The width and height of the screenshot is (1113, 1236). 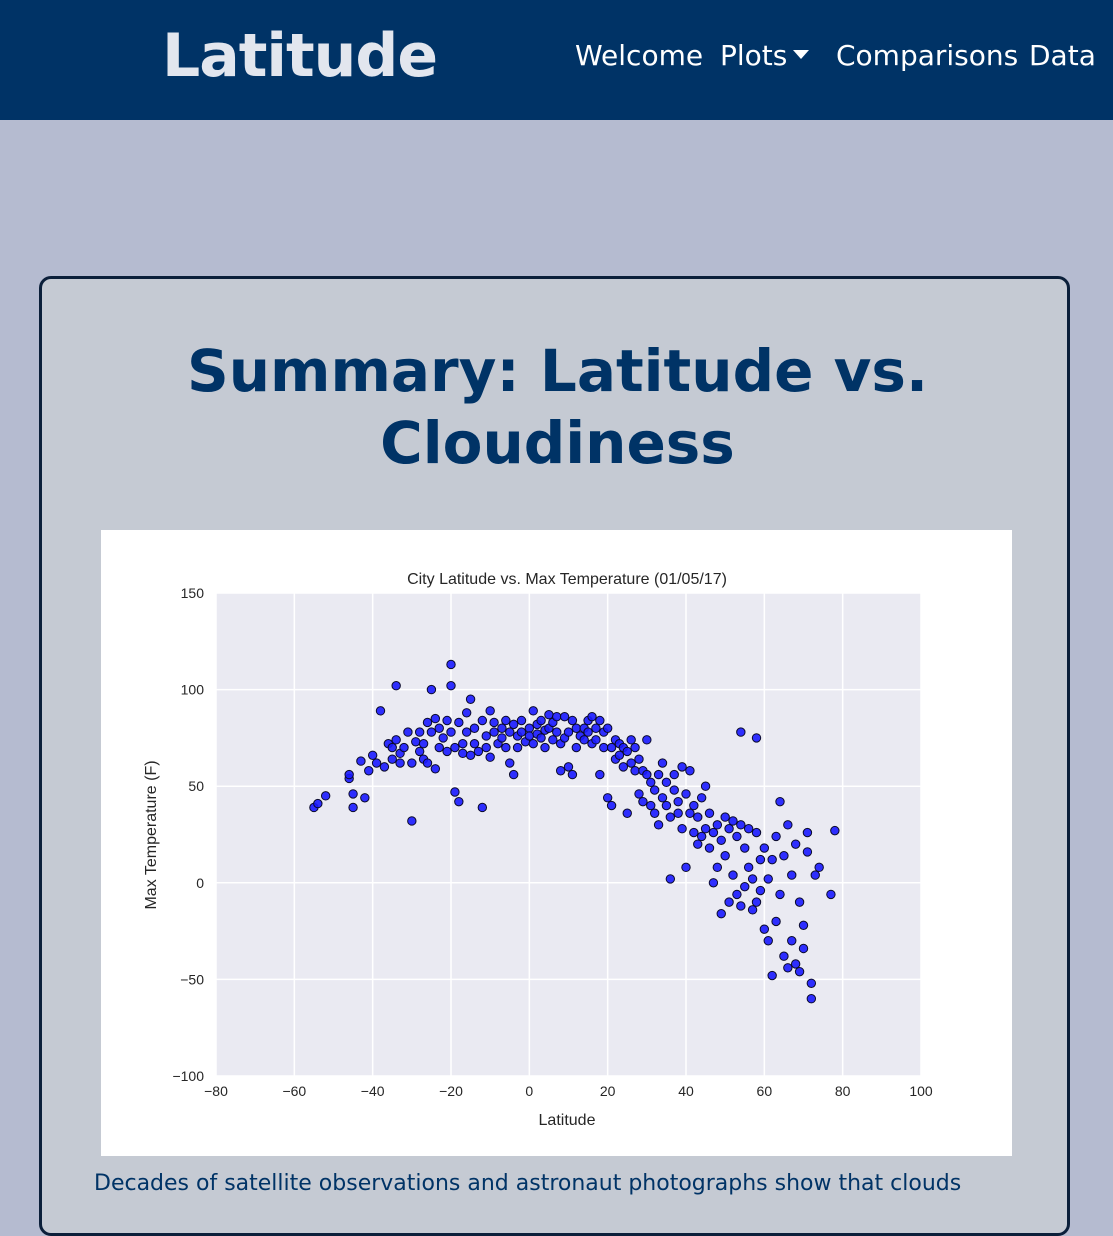 What do you see at coordinates (765, 56) in the screenshot?
I see `nav-item-plots-dropdown: Plots` at bounding box center [765, 56].